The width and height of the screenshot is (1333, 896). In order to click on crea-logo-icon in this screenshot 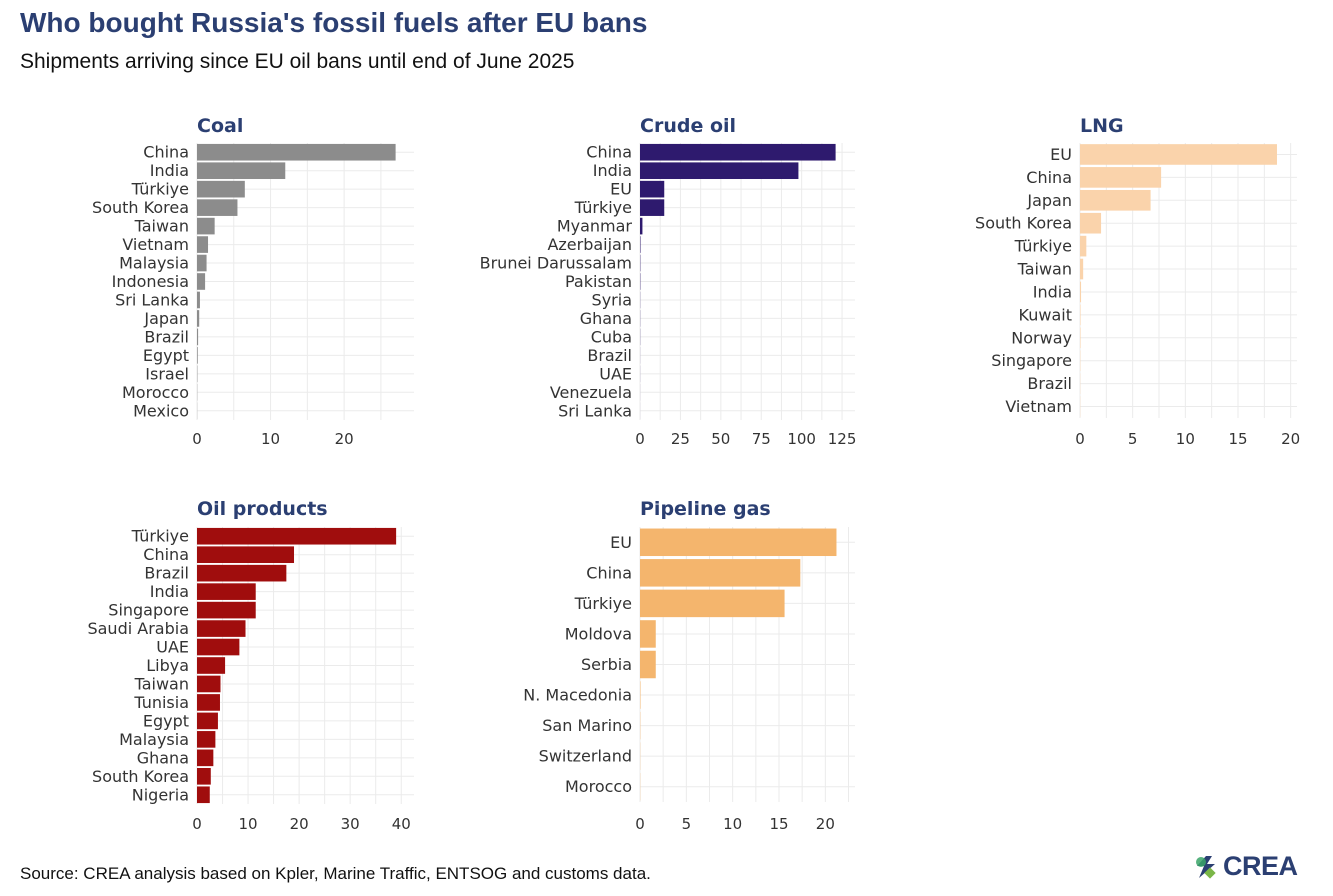, I will do `click(1206, 867)`.